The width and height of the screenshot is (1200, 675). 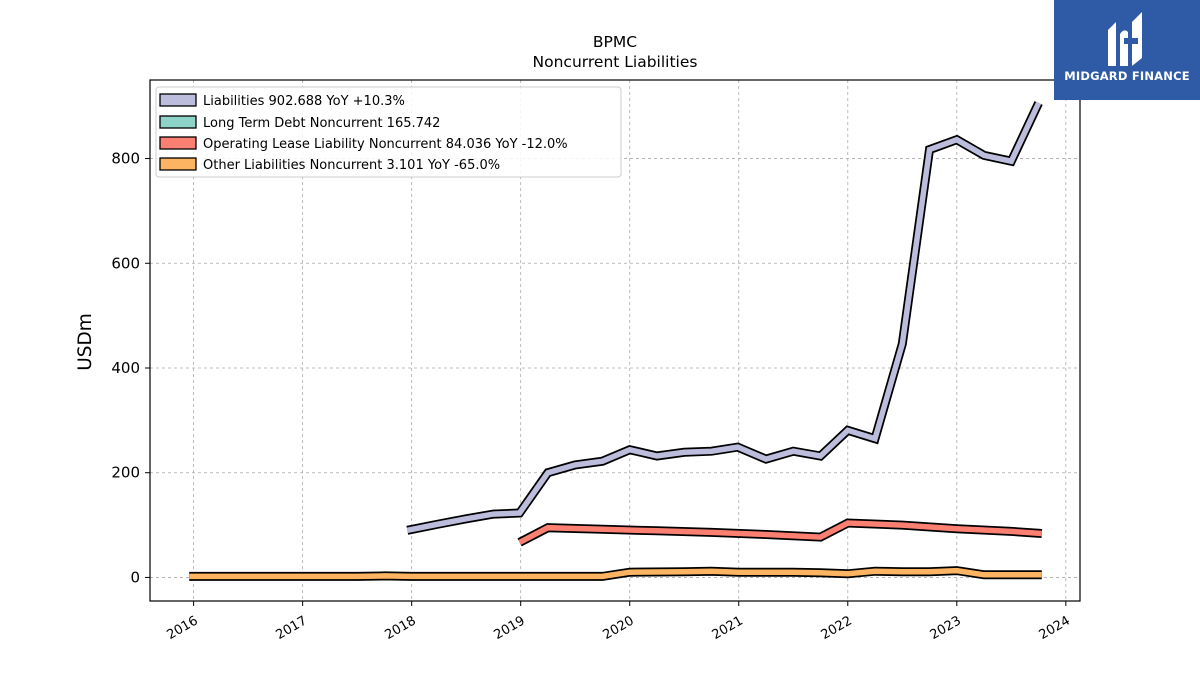 What do you see at coordinates (125, 473) in the screenshot?
I see `y-tick-label: 200` at bounding box center [125, 473].